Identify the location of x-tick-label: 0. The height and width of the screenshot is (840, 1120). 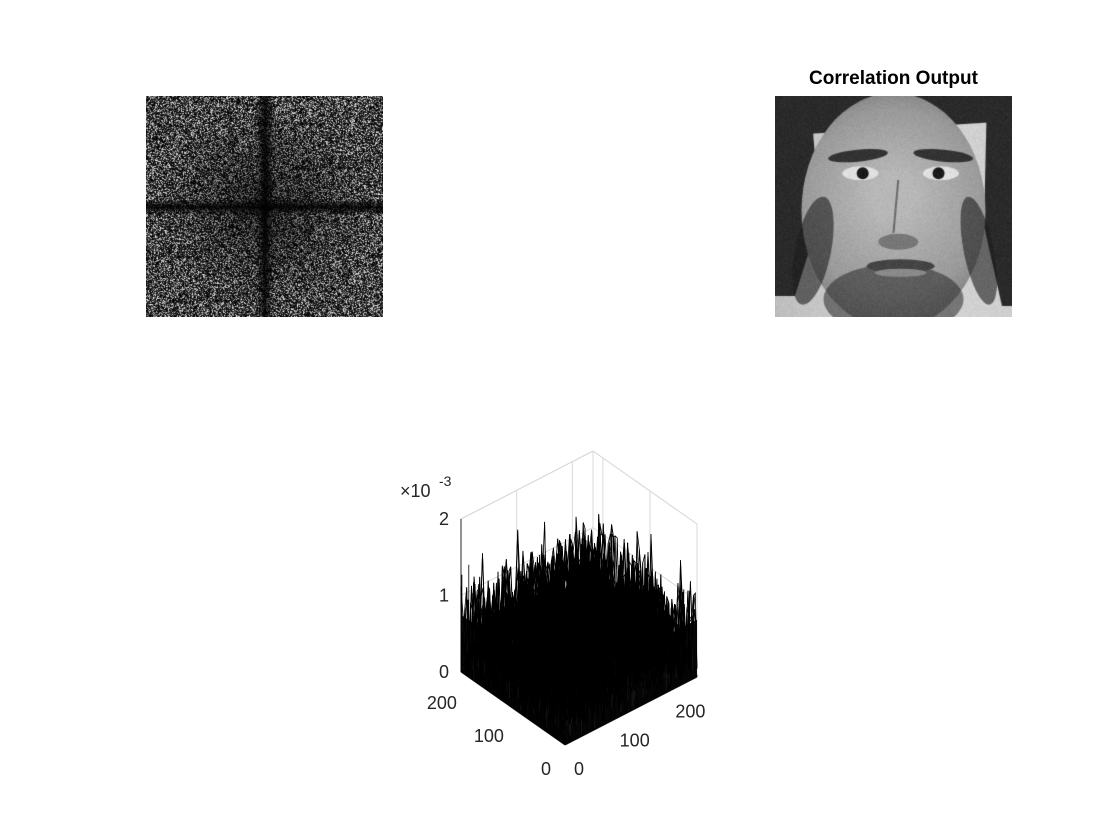
(579, 769).